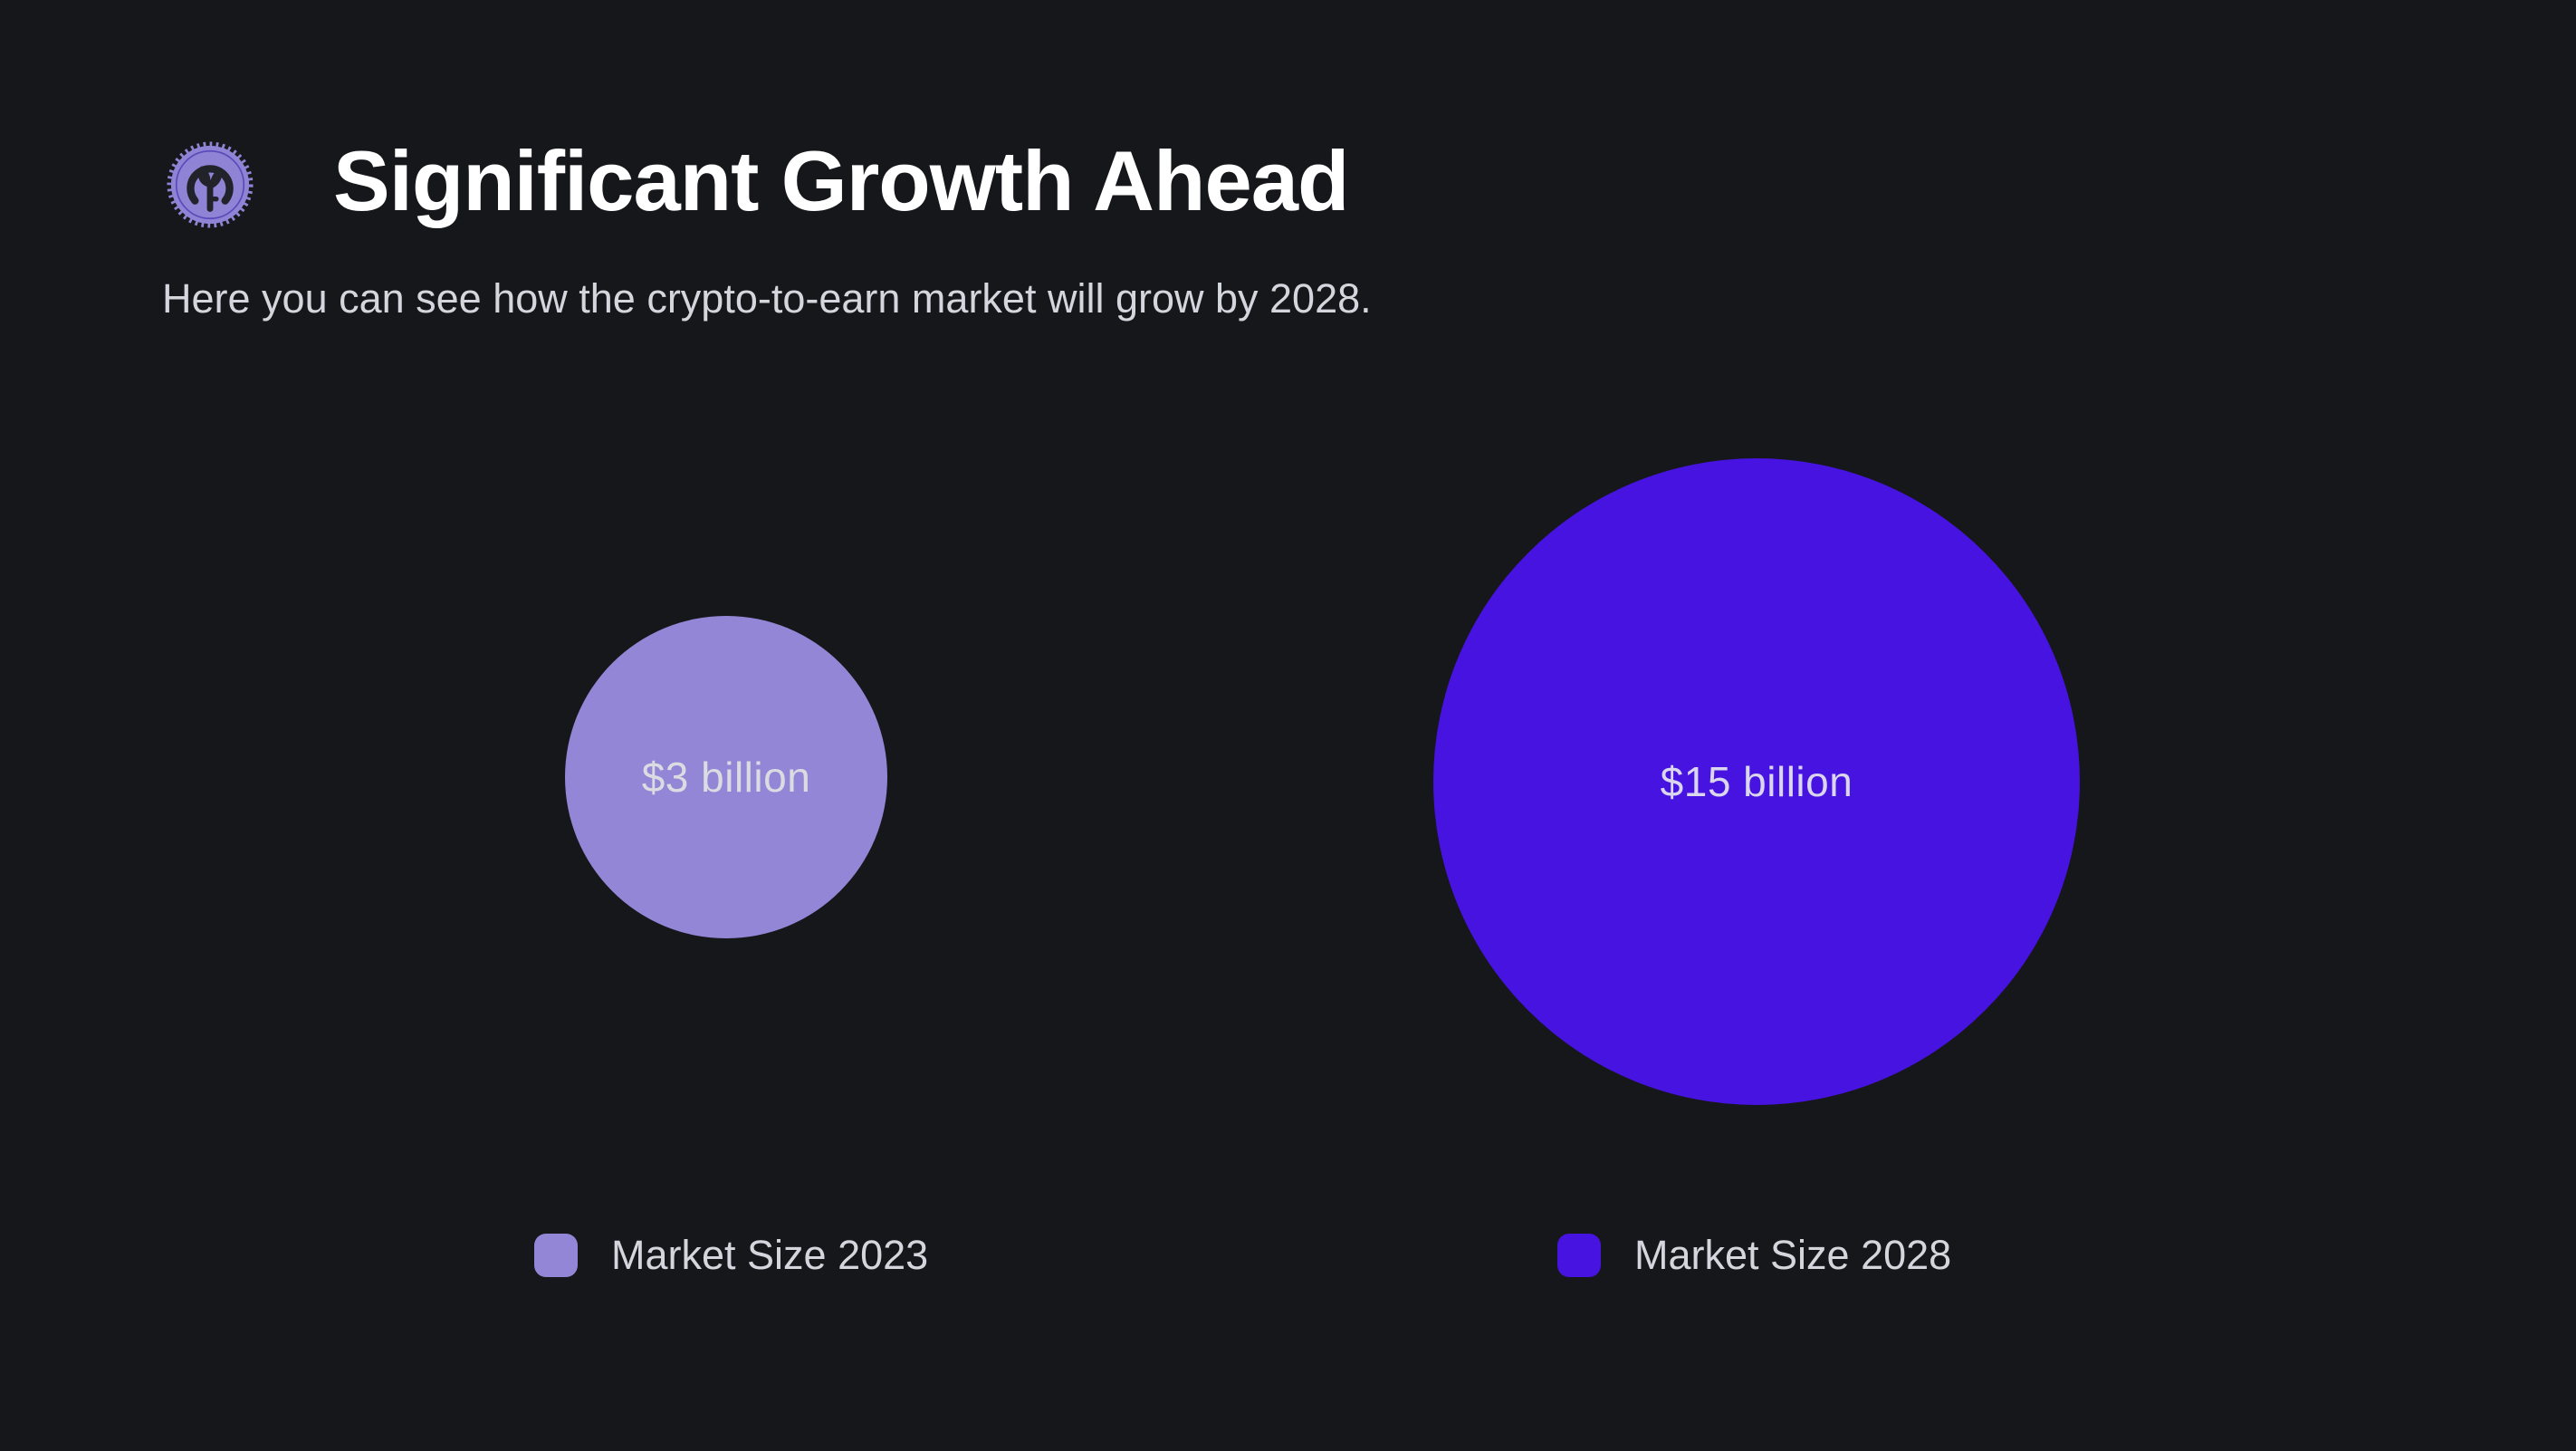 The width and height of the screenshot is (2576, 1451). I want to click on bubble-market-2028: $15 billion, so click(1756, 781).